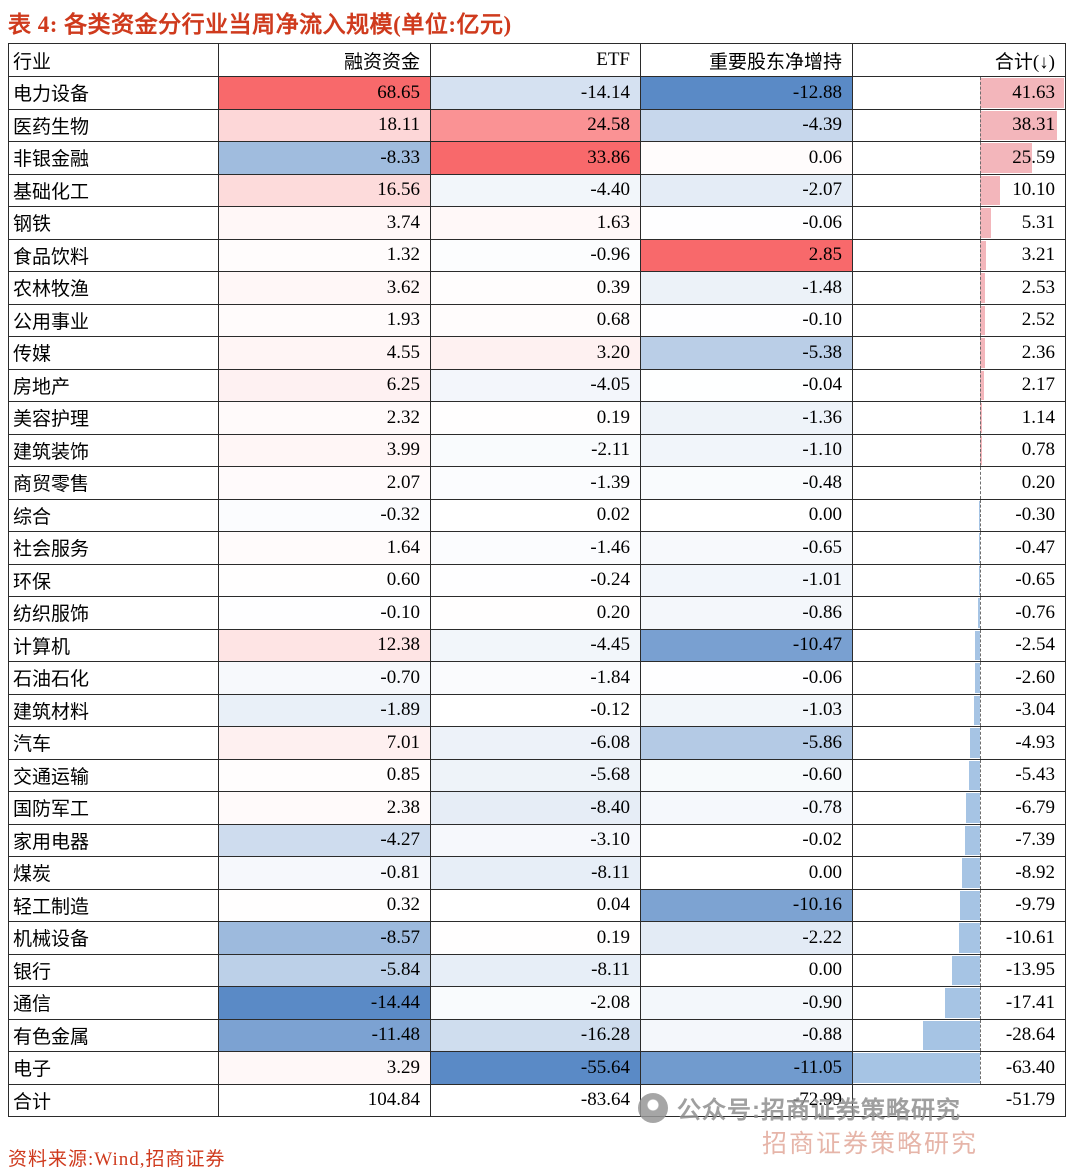 This screenshot has height=1171, width=1080. Describe the element at coordinates (113, 125) in the screenshot. I see `industry-cell: 医药生物` at that location.